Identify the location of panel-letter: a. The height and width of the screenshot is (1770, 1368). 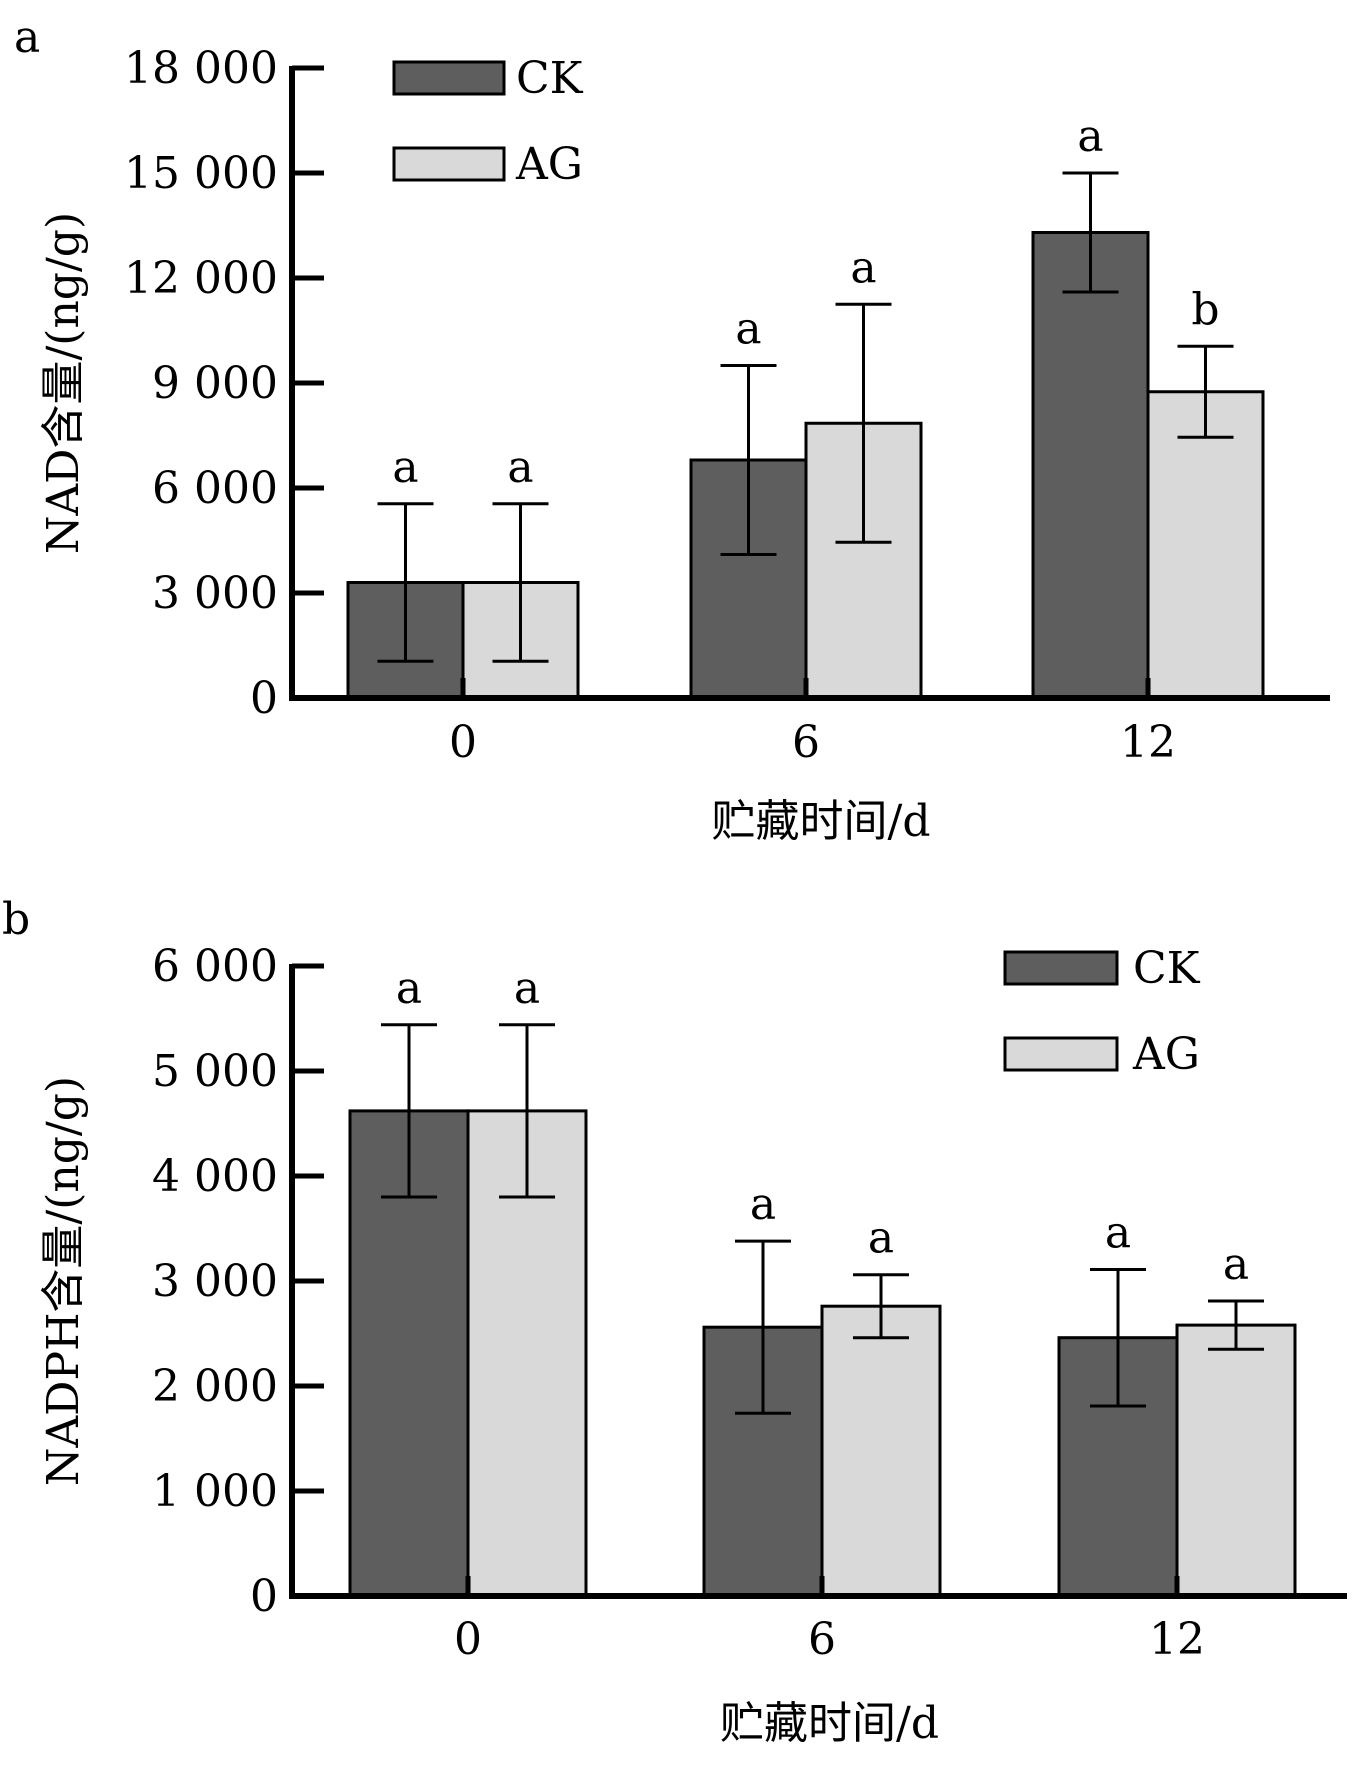
(27, 37).